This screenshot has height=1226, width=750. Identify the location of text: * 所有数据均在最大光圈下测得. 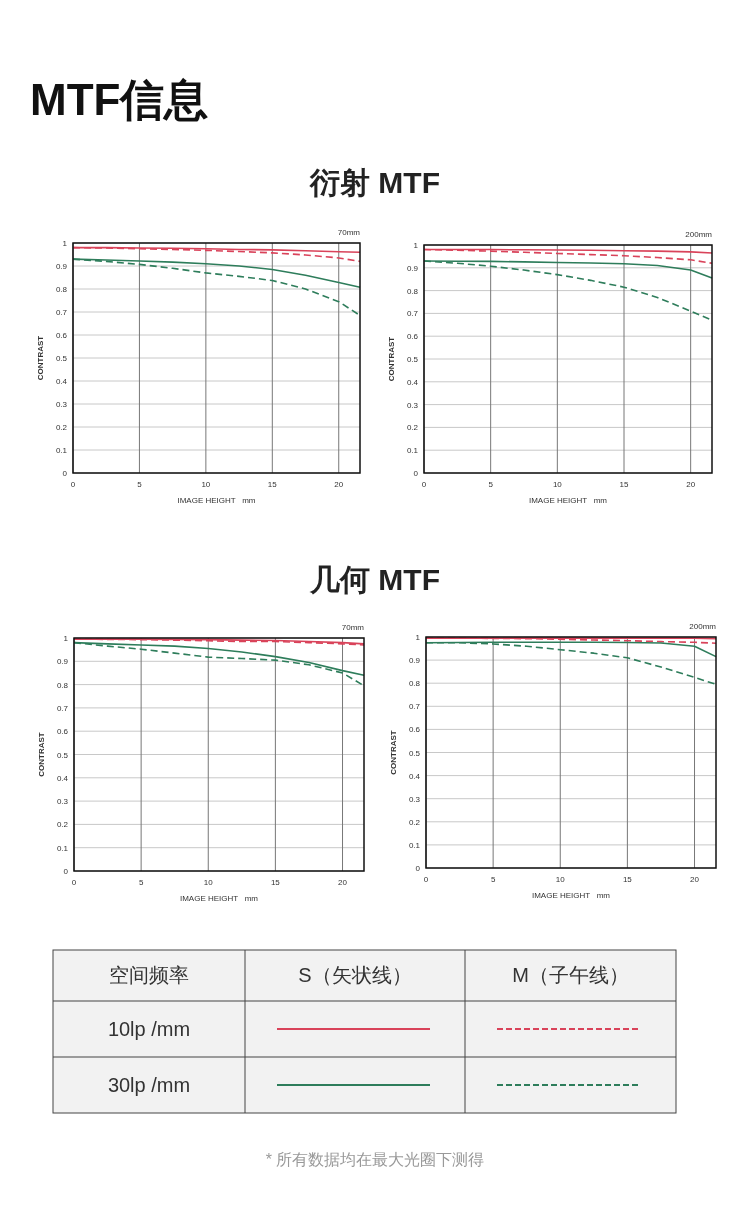
(375, 1159).